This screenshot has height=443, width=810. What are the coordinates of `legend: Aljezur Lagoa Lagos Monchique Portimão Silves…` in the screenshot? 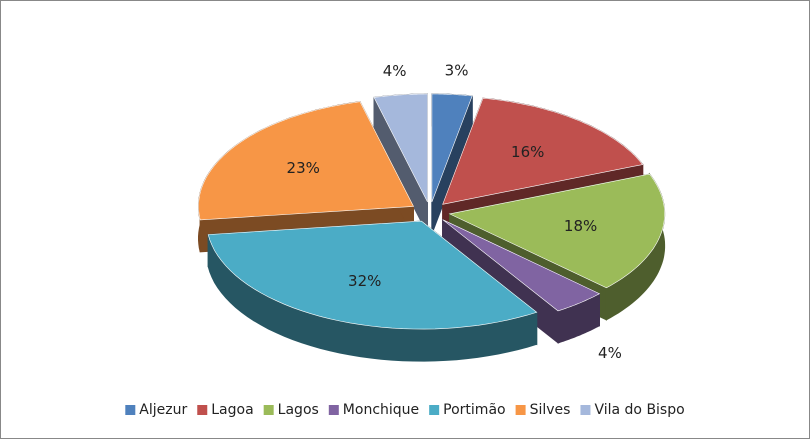 It's located at (405, 410).